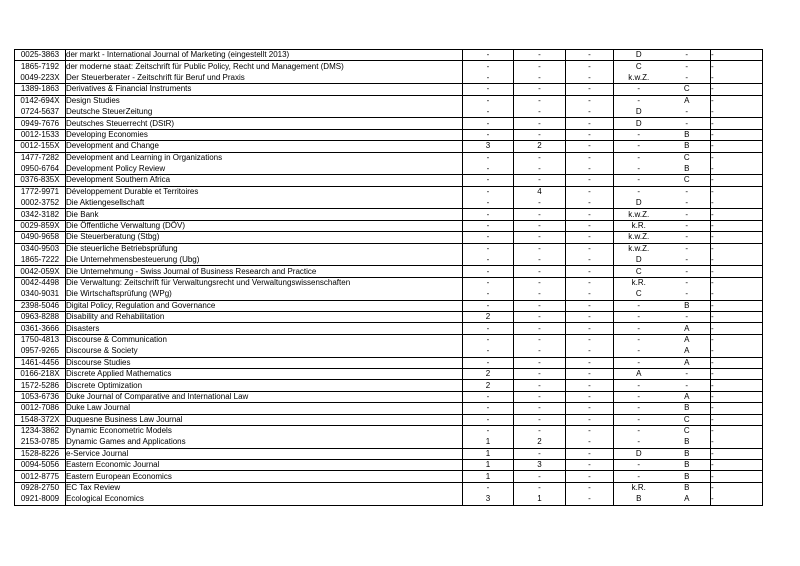  I want to click on journal-name-cell: Derivatives & Financial Instruments, so click(264, 89).